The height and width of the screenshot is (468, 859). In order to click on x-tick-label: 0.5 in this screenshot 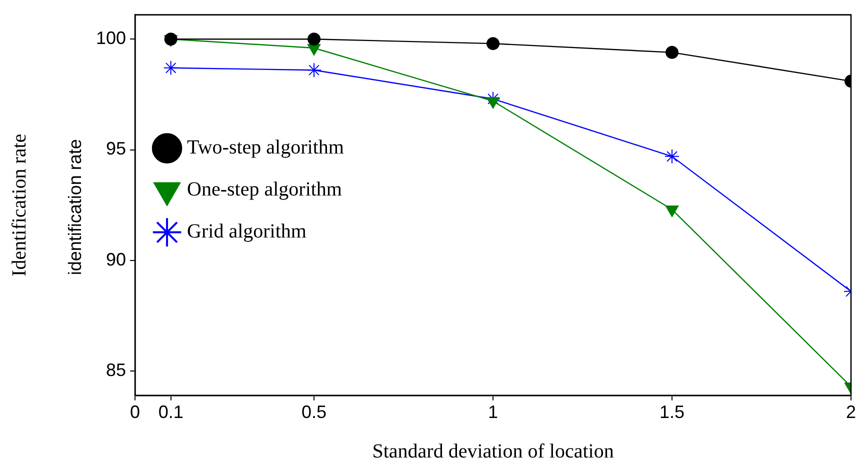, I will do `click(314, 412)`.